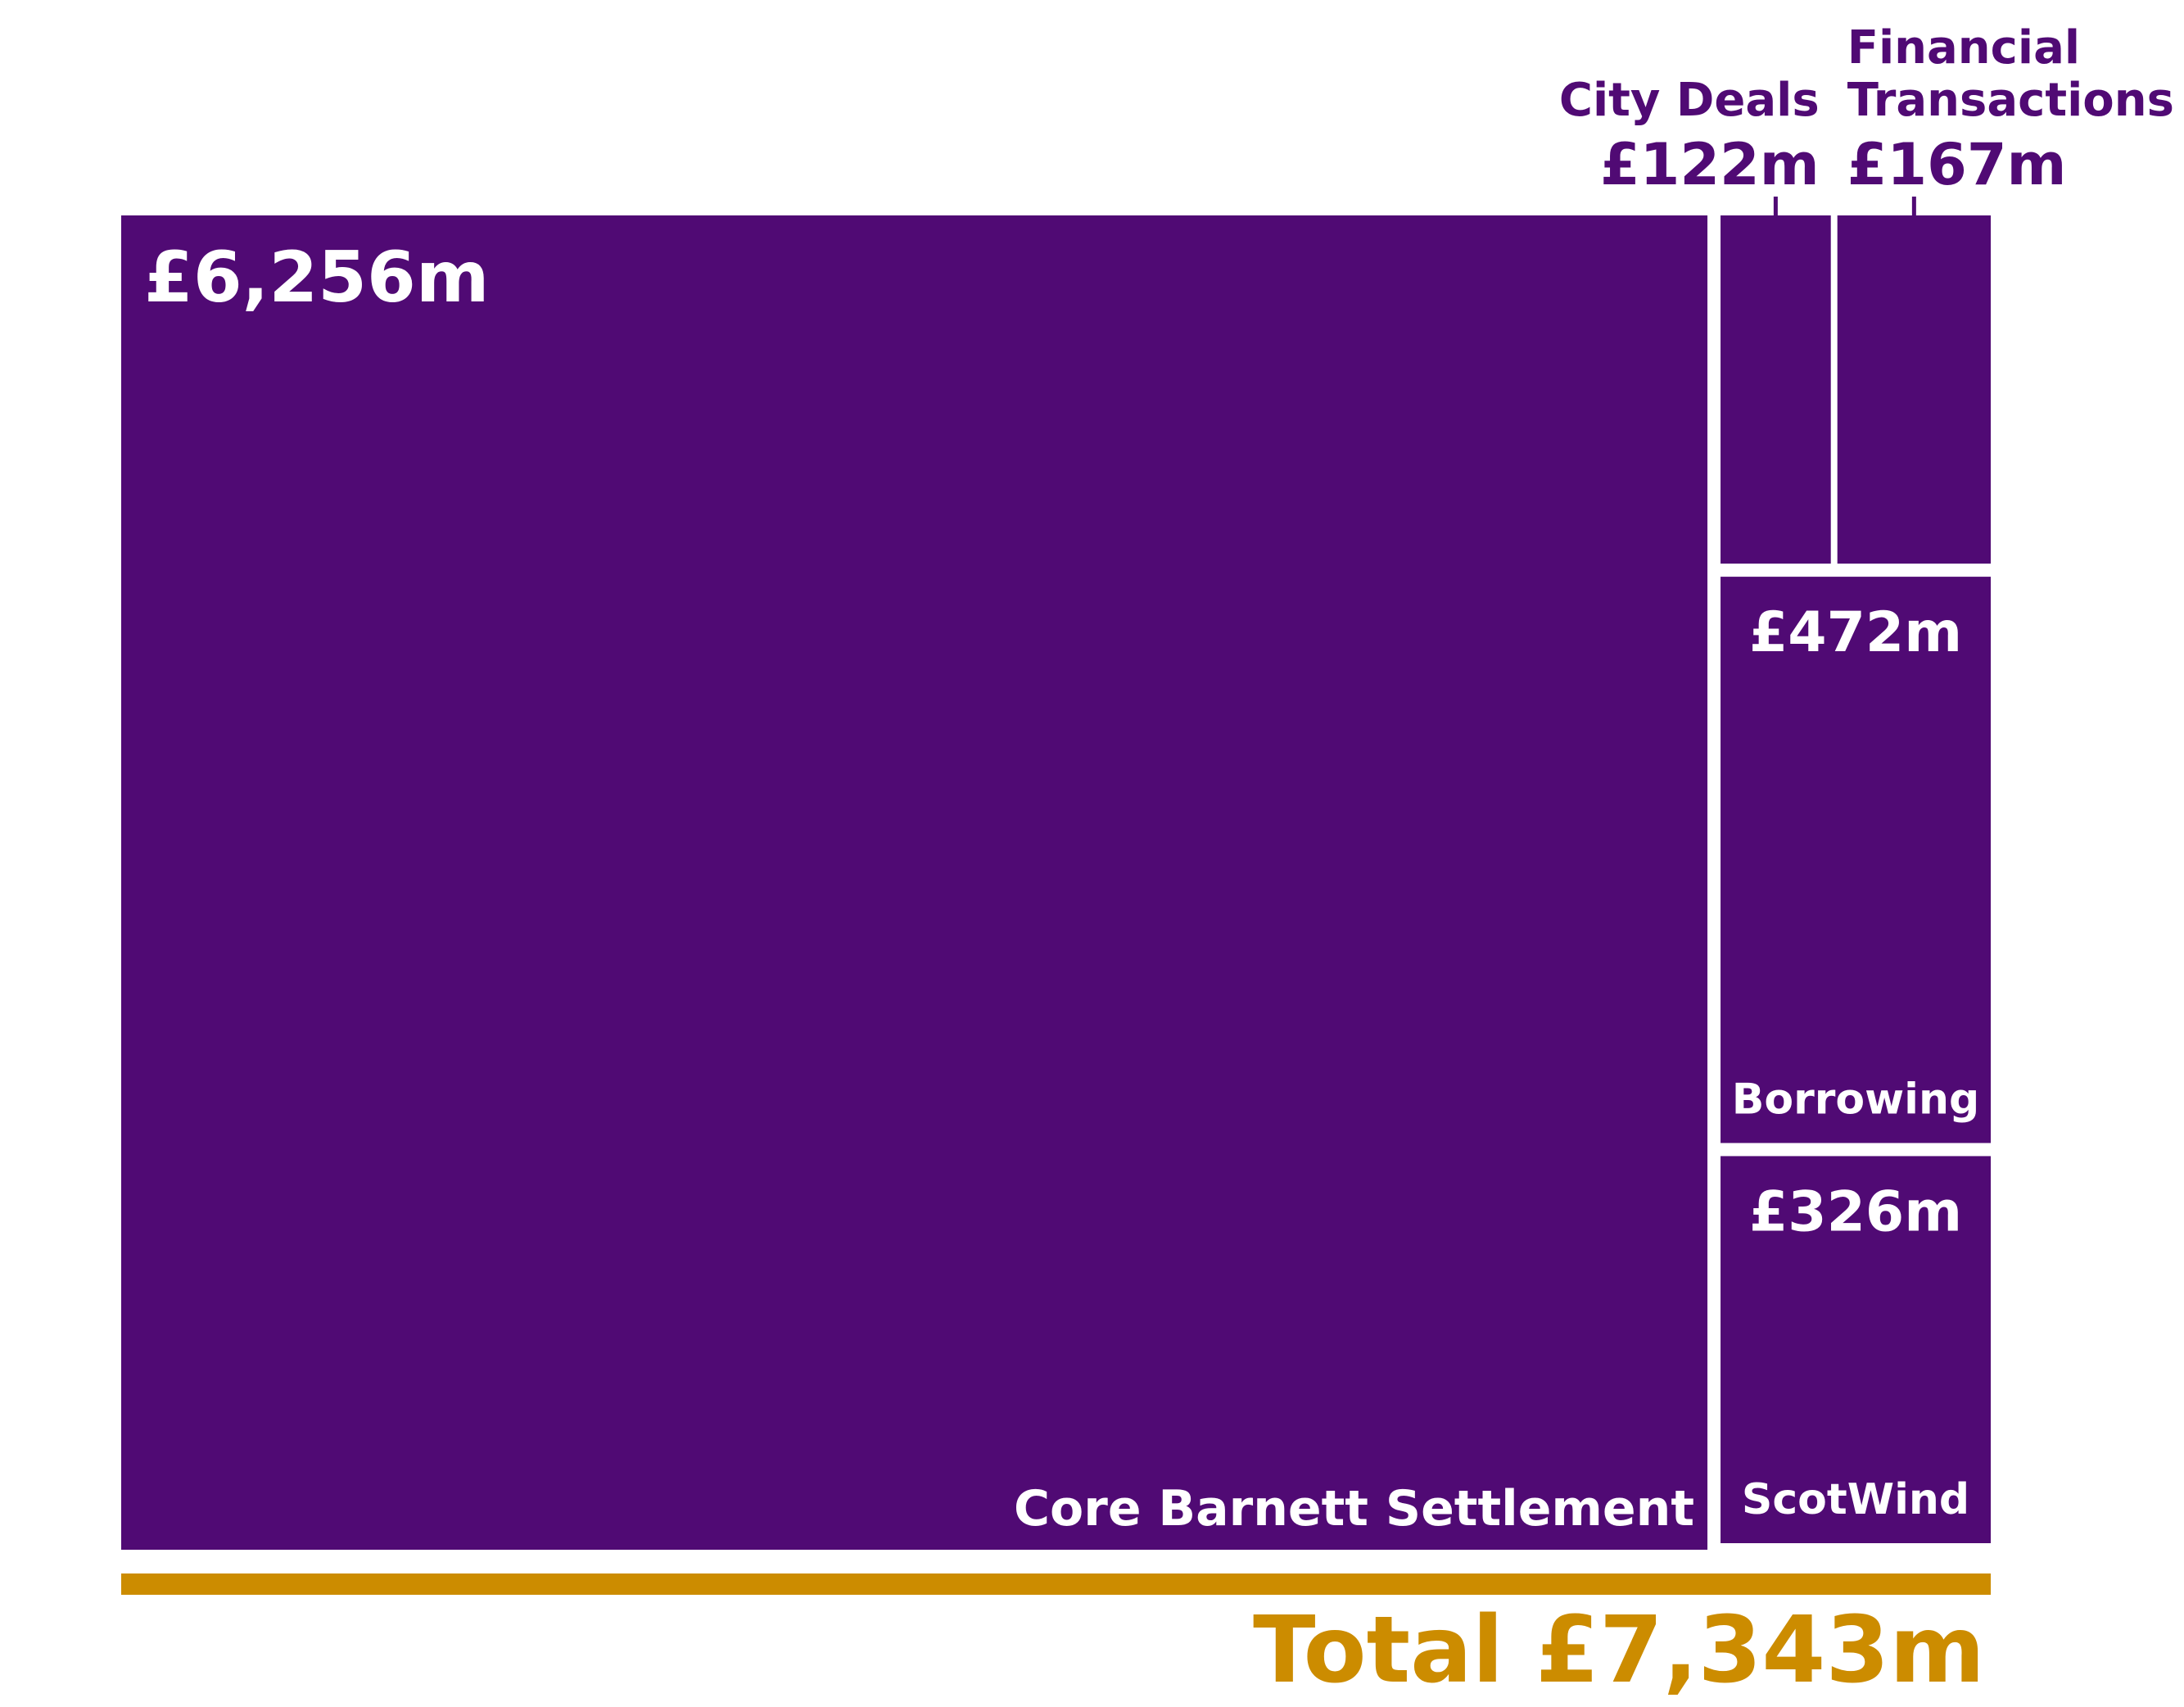 The width and height of the screenshot is (2184, 1707). I want to click on category-label: Financial Transactions, so click(2011, 74).